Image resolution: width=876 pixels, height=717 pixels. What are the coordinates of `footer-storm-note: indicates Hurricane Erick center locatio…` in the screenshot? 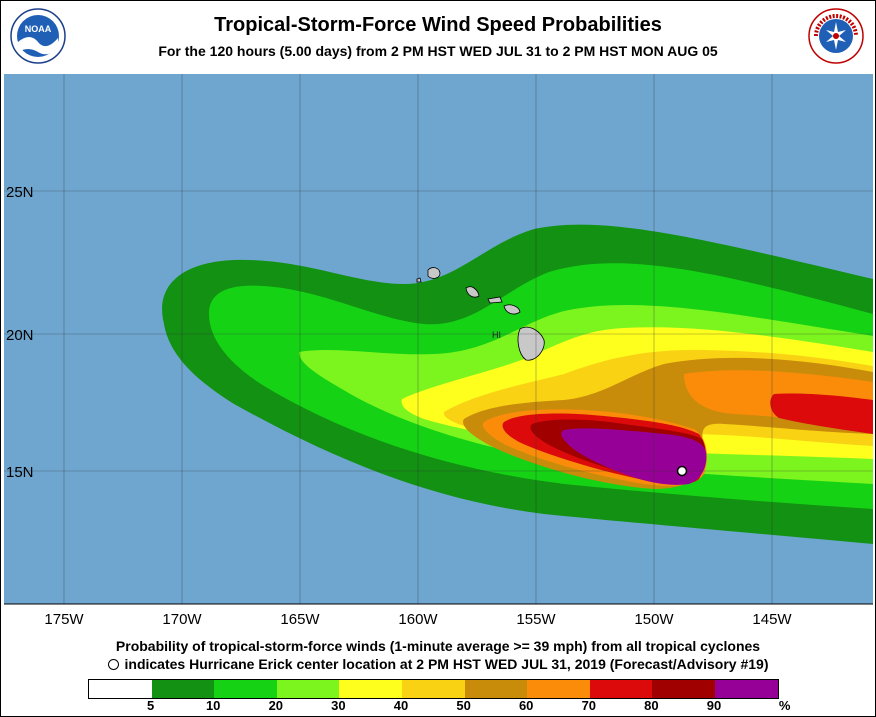 It's located at (438, 664).